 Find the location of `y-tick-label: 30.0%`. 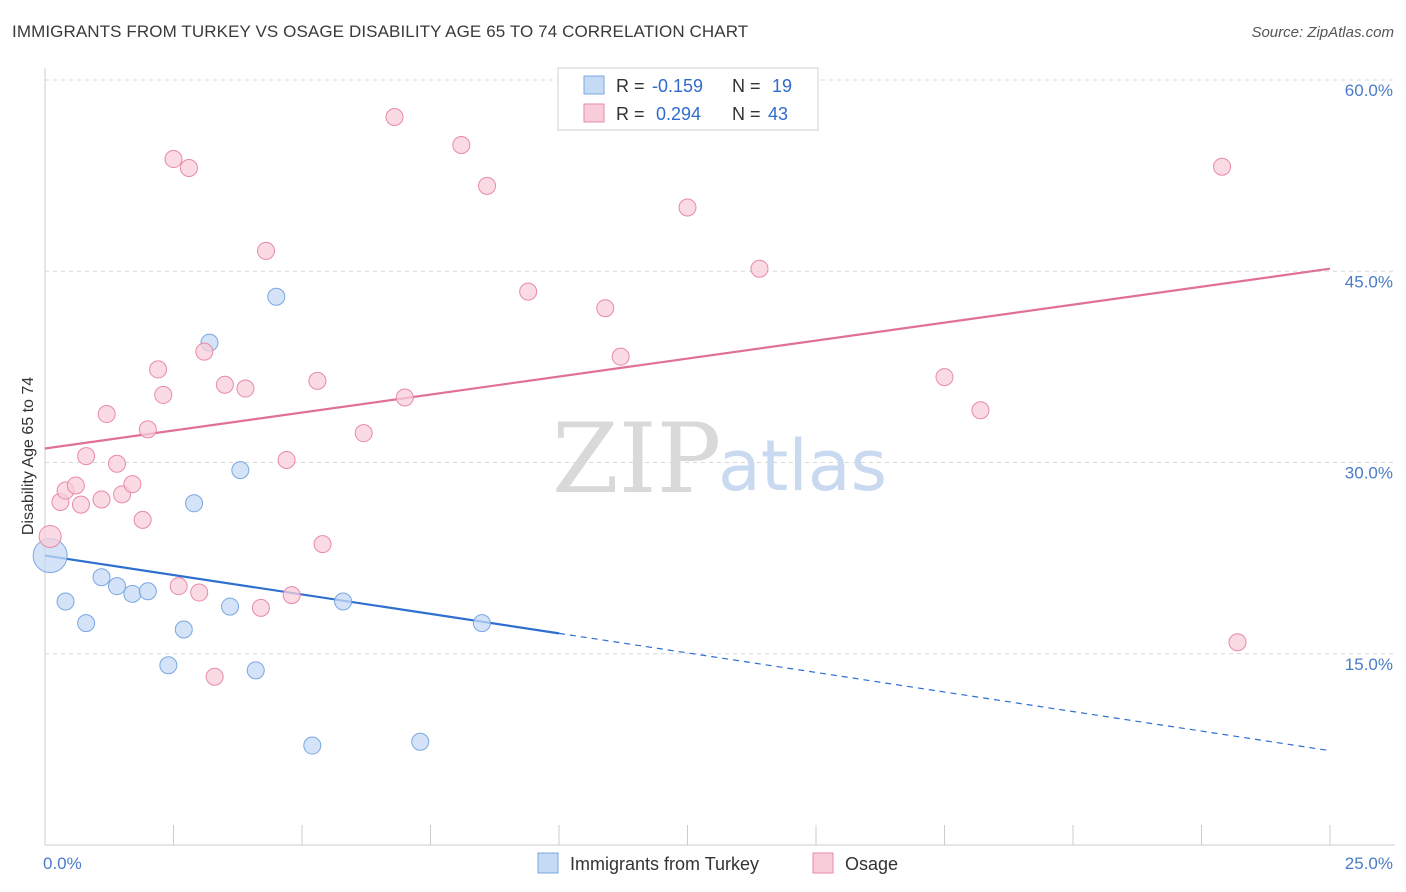

y-tick-label: 30.0% is located at coordinates (1369, 473).